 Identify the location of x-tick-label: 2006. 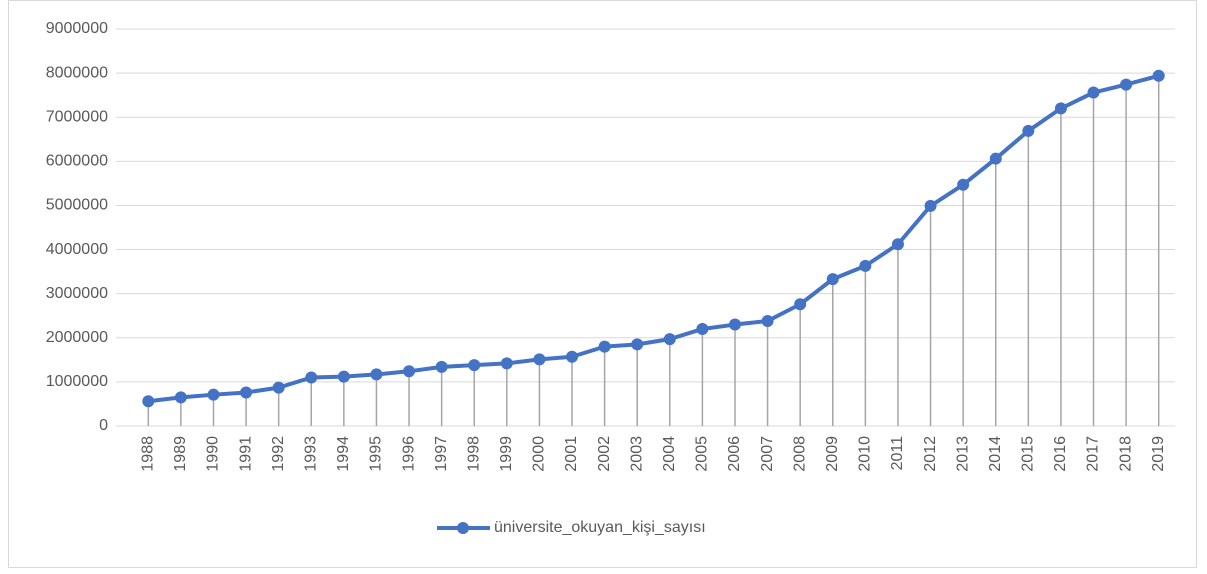
(734, 454).